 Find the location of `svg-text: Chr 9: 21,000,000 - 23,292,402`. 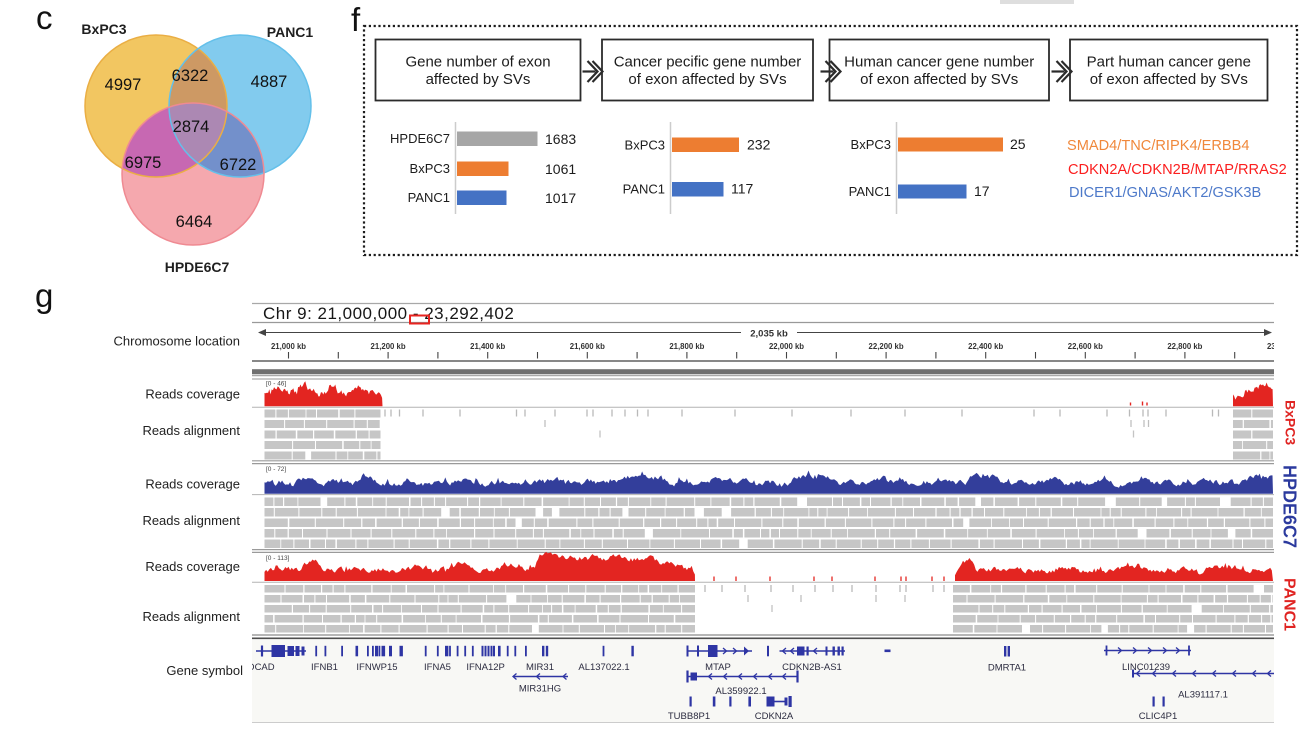

svg-text: Chr 9: 21,000,000 - 23,292,402 is located at coordinates (388, 313).